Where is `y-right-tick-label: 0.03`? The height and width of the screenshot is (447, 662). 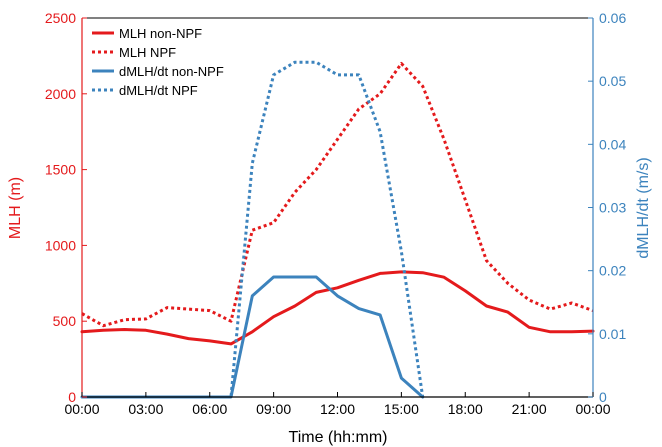
y-right-tick-label: 0.03 is located at coordinates (612, 208).